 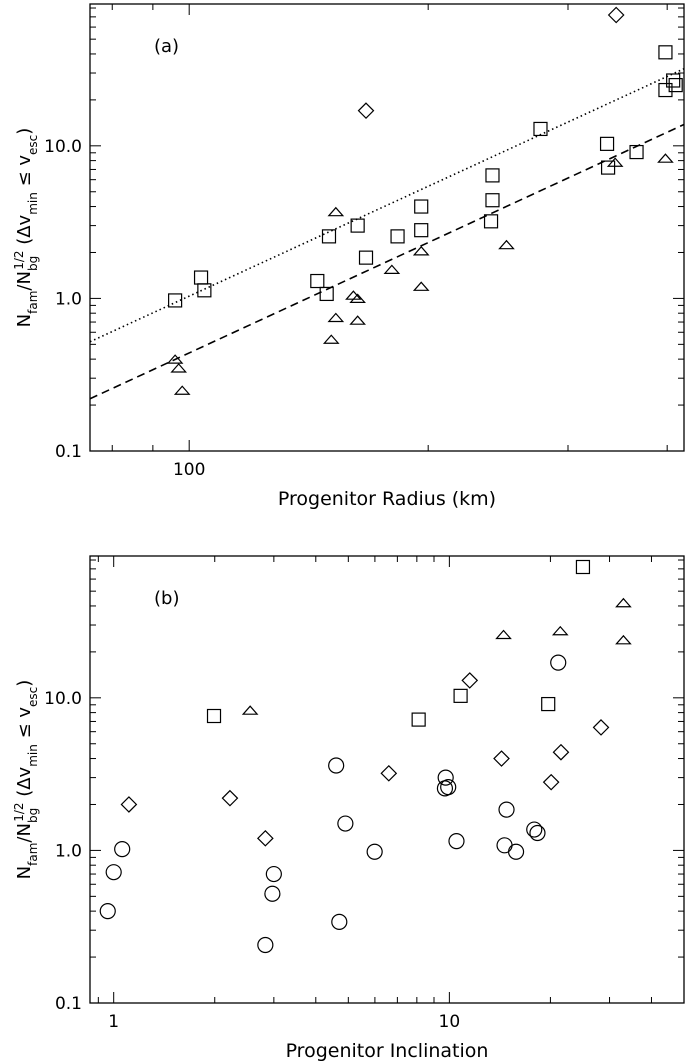 I want to click on panel-label: (b), so click(x=166, y=598).